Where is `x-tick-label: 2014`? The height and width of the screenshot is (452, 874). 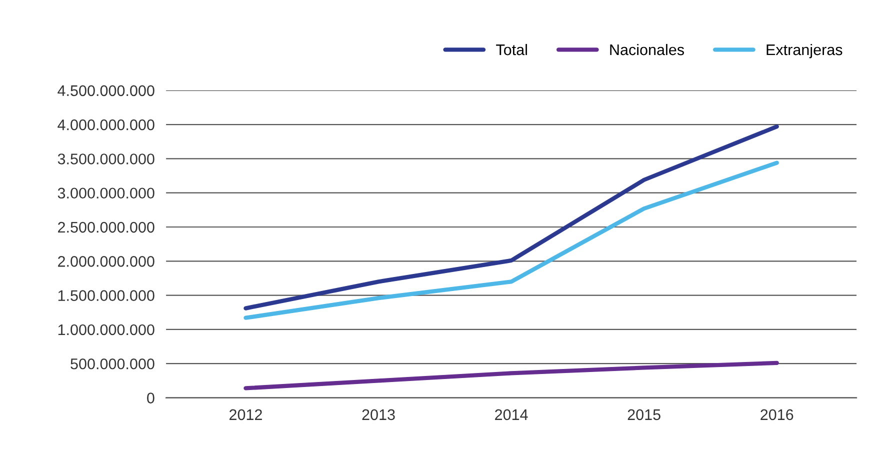 x-tick-label: 2014 is located at coordinates (511, 414).